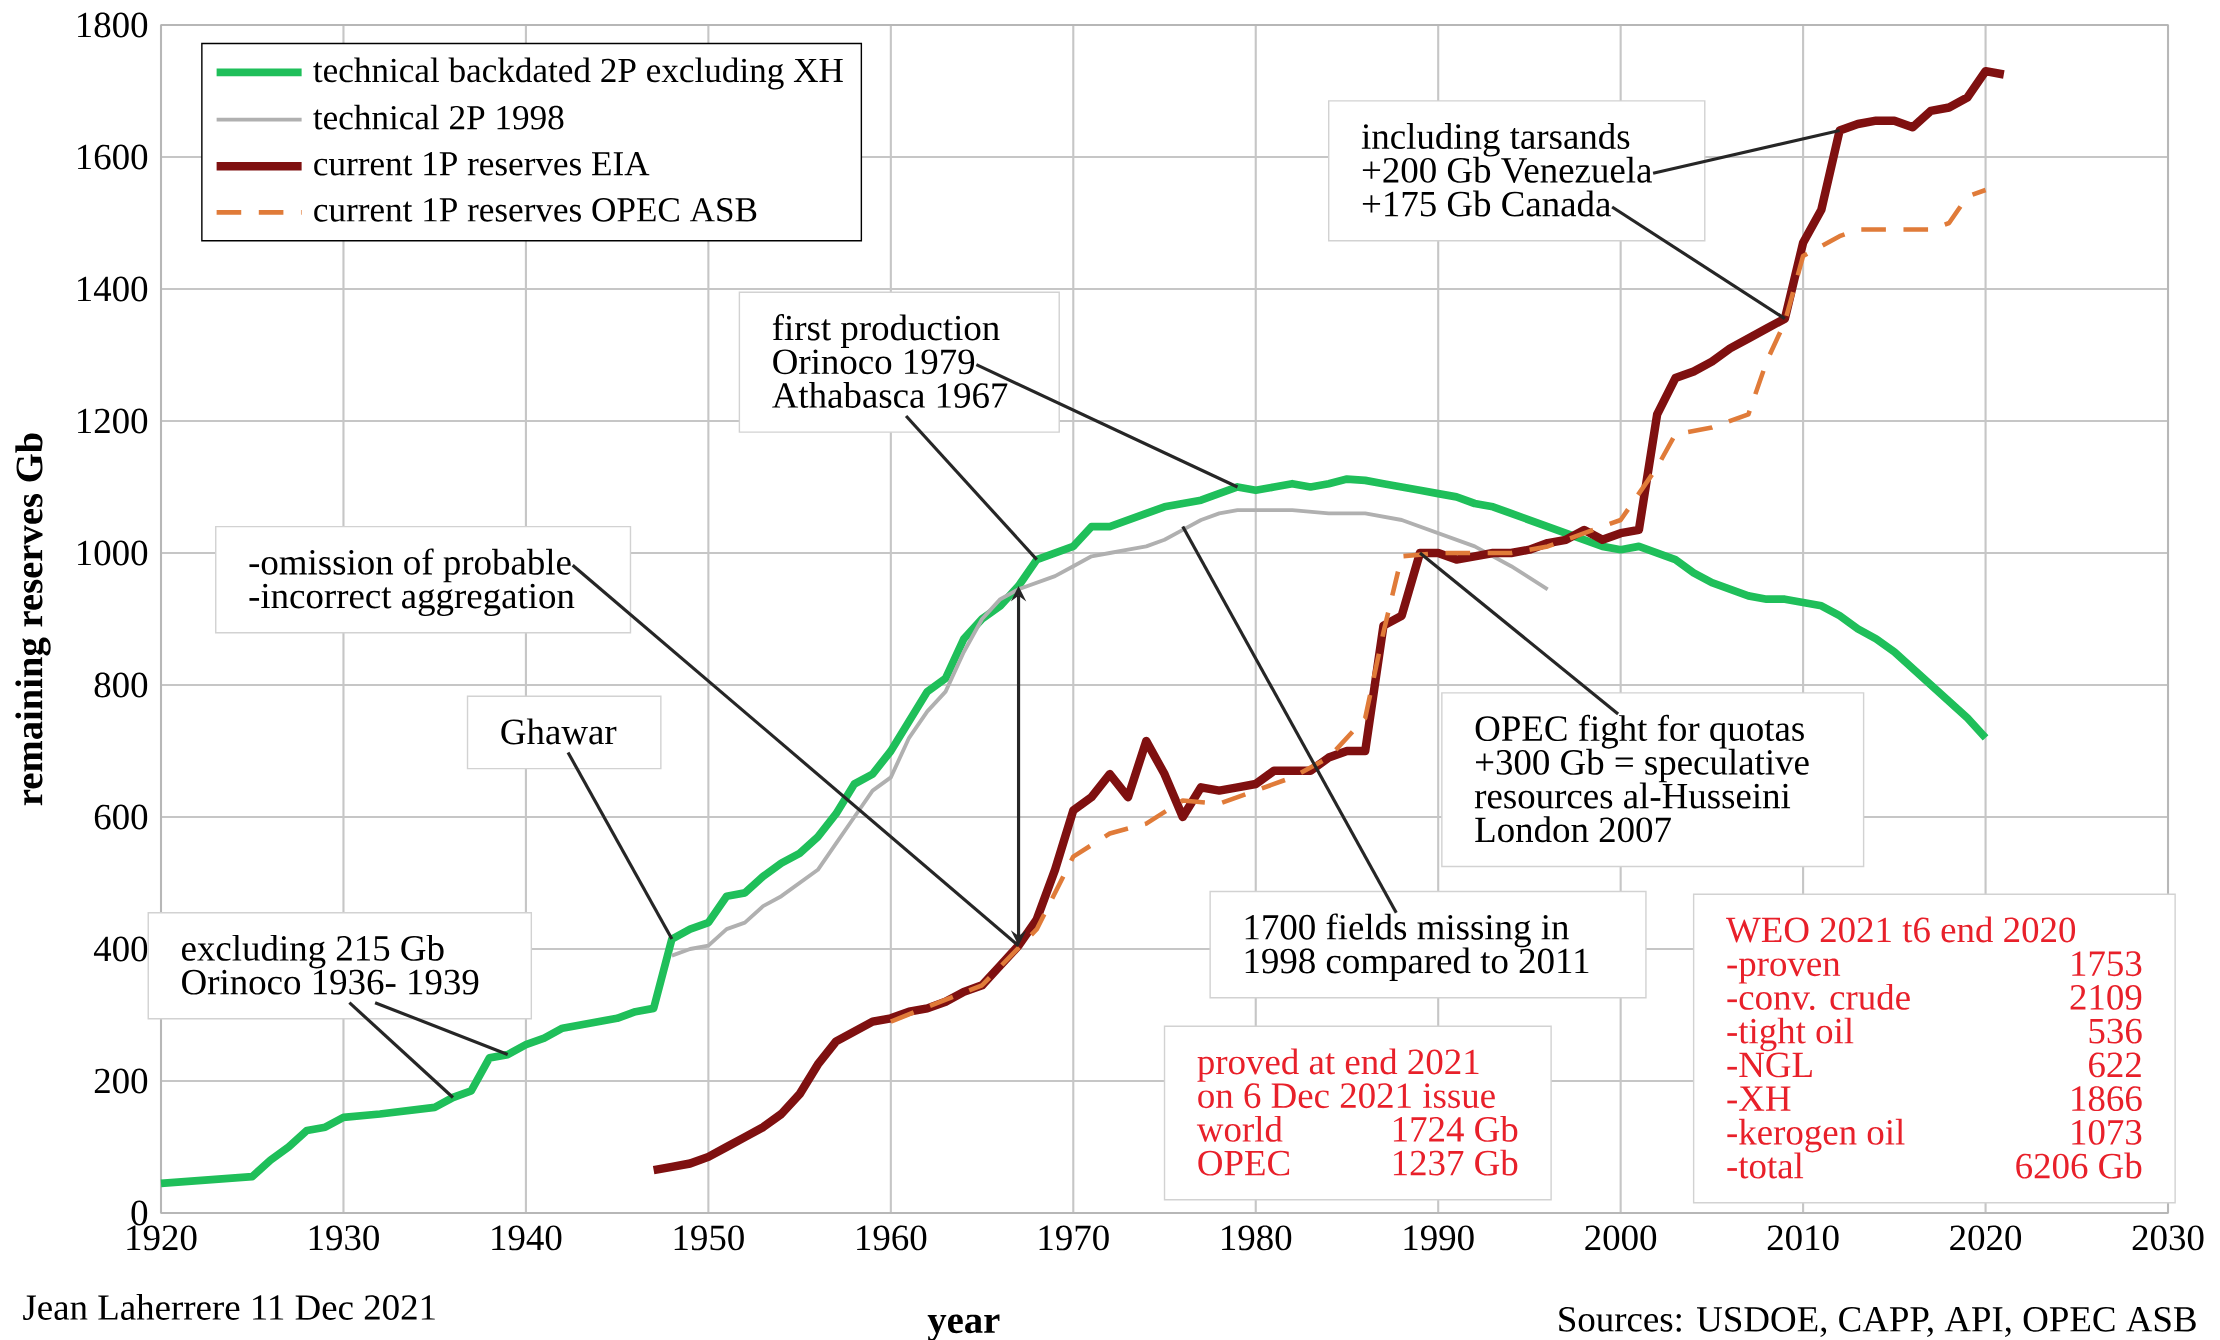 The height and width of the screenshot is (1340, 2220). What do you see at coordinates (1877, 1322) in the screenshot?
I see `source-note: Sources: USDOE, CAPP, API, OPEC ASB` at bounding box center [1877, 1322].